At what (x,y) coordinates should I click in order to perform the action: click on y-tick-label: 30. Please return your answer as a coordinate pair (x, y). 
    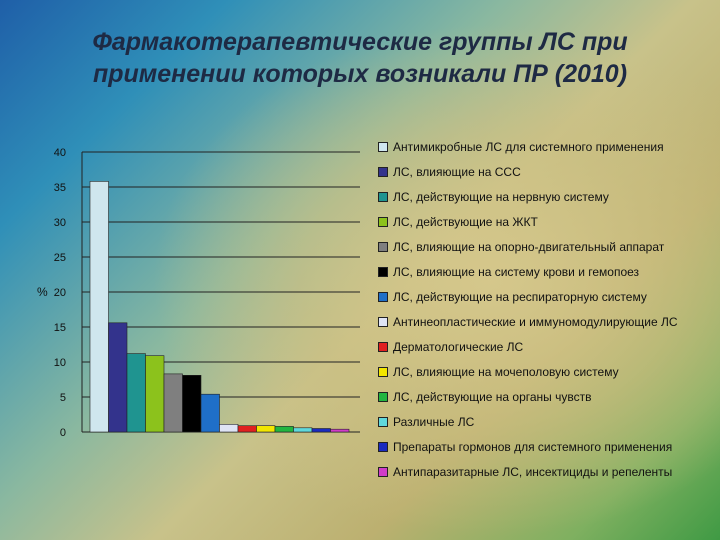
    Looking at the image, I should click on (60, 223).